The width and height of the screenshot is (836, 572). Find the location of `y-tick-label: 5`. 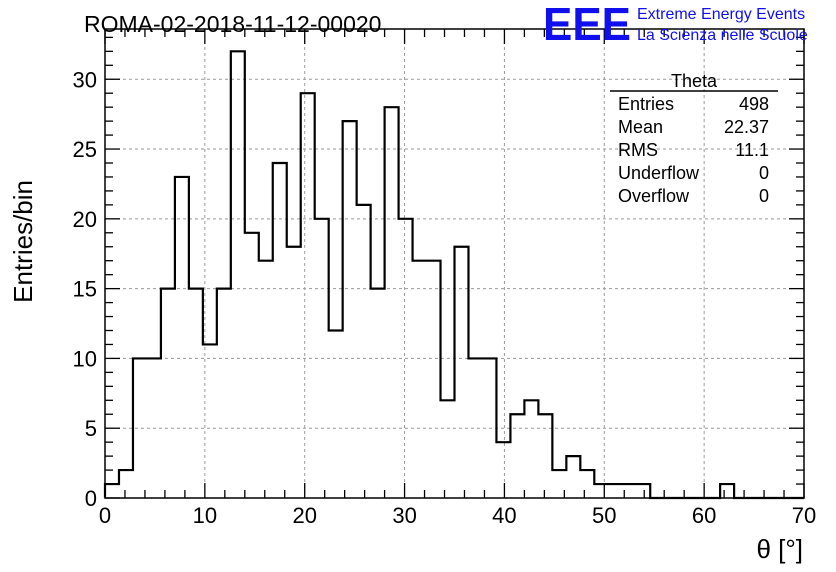

y-tick-label: 5 is located at coordinates (91, 428).